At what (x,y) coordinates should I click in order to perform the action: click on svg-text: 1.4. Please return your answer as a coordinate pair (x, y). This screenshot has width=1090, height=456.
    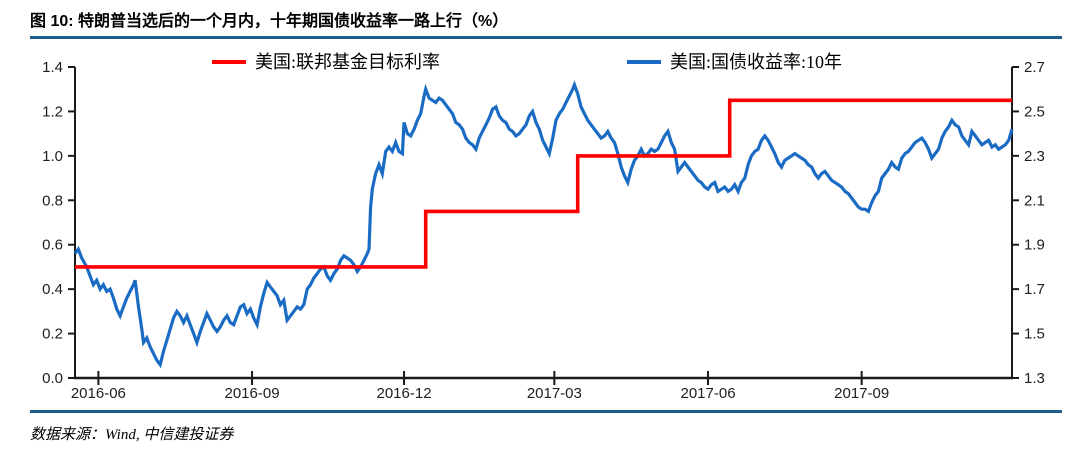
    Looking at the image, I should click on (52, 67).